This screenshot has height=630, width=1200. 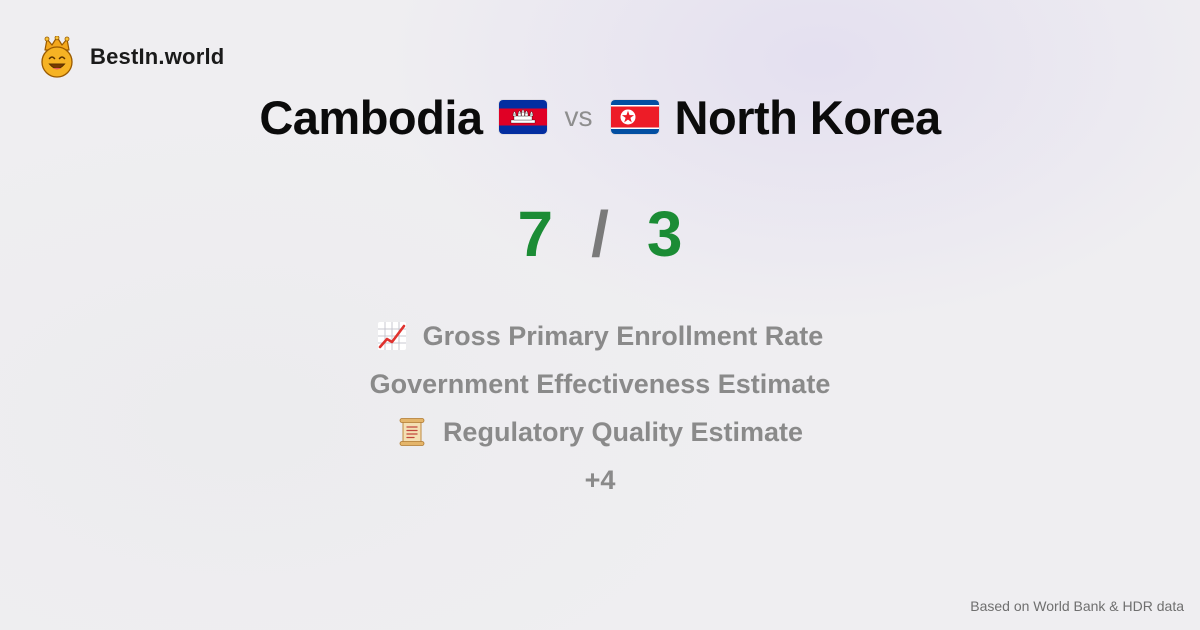 I want to click on brand-name: BestIn.world, so click(x=157, y=56).